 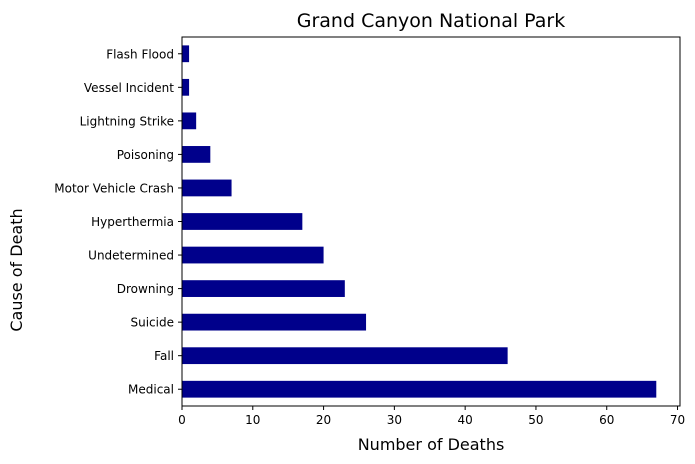 I want to click on y-tick-label: Vessel Incident, so click(x=129, y=88).